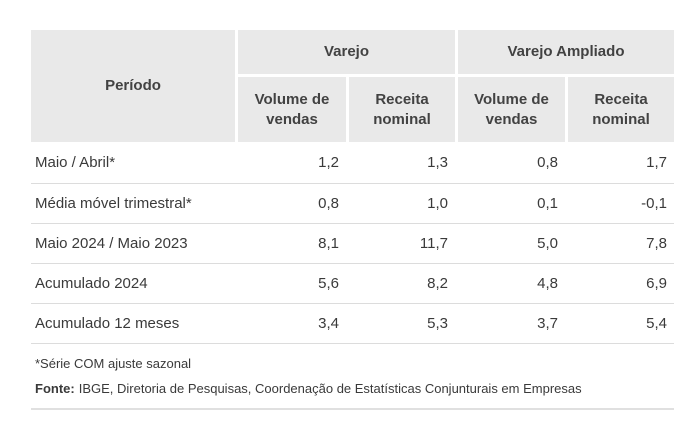 This screenshot has height=442, width=700. I want to click on cell-value: 6,9, so click(656, 283).